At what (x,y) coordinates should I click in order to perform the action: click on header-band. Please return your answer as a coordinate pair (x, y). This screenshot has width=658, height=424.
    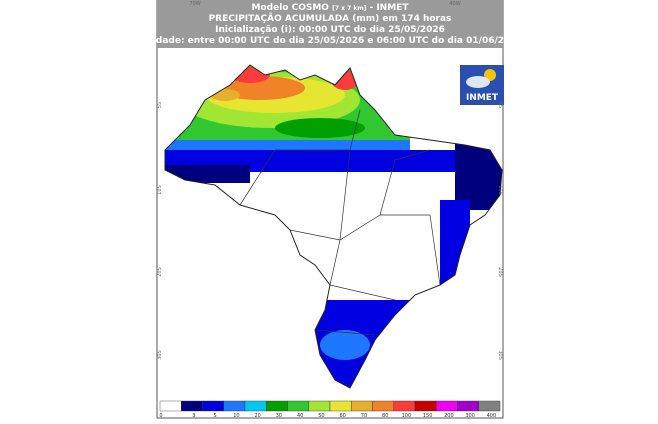
    Looking at the image, I should click on (330, 24).